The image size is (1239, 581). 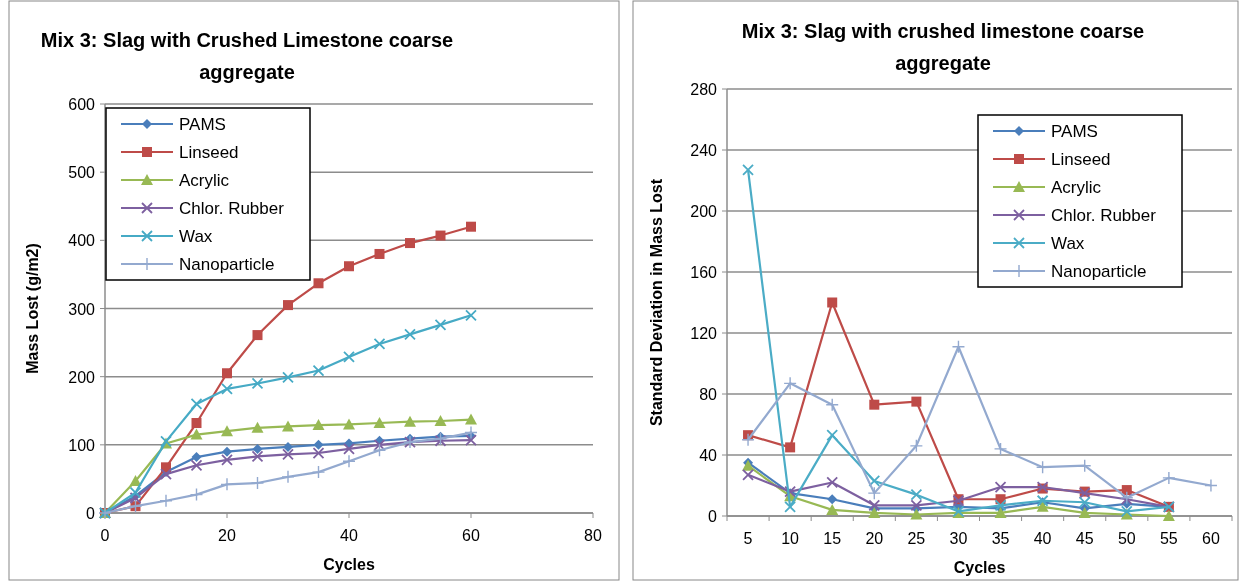 I want to click on y-tick-label: 120, so click(x=704, y=333).